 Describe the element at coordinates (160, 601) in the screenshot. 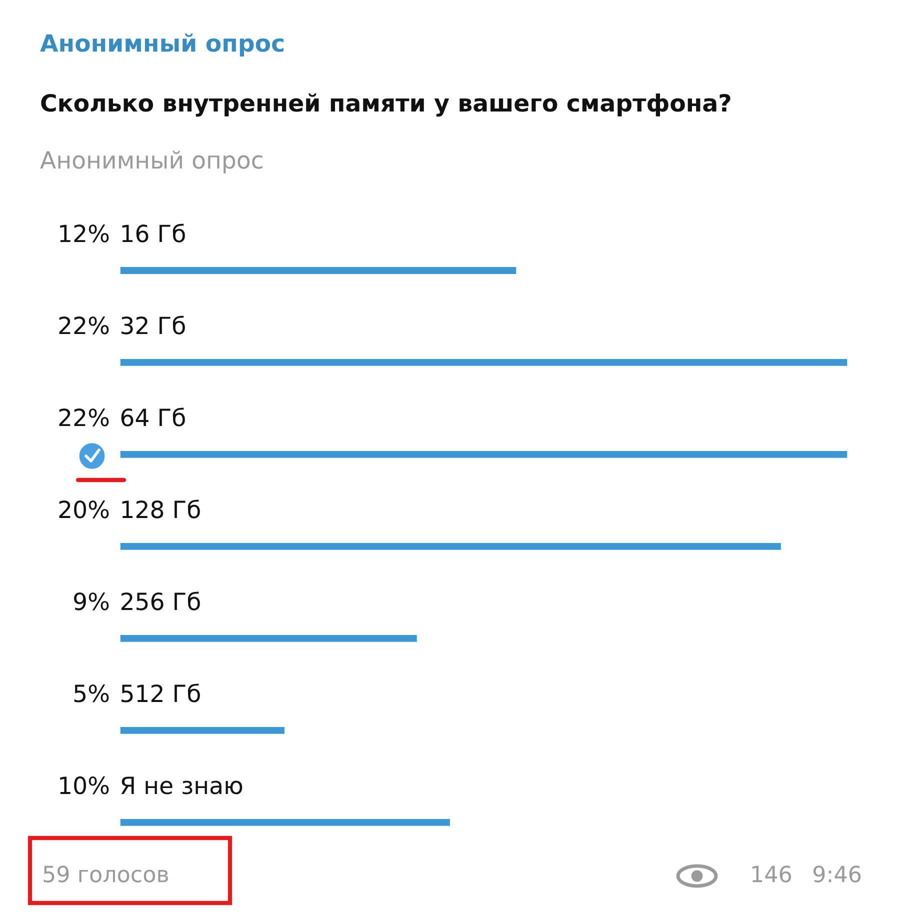

I see `y-tick-label: 256 Гб` at that location.